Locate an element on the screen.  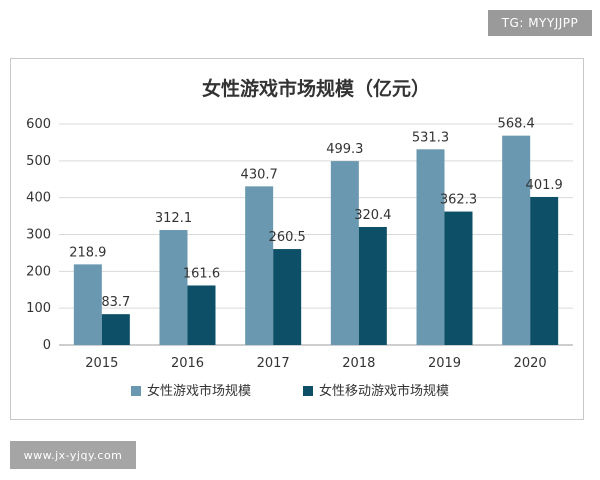
y-tick-label: 200 is located at coordinates (38, 271).